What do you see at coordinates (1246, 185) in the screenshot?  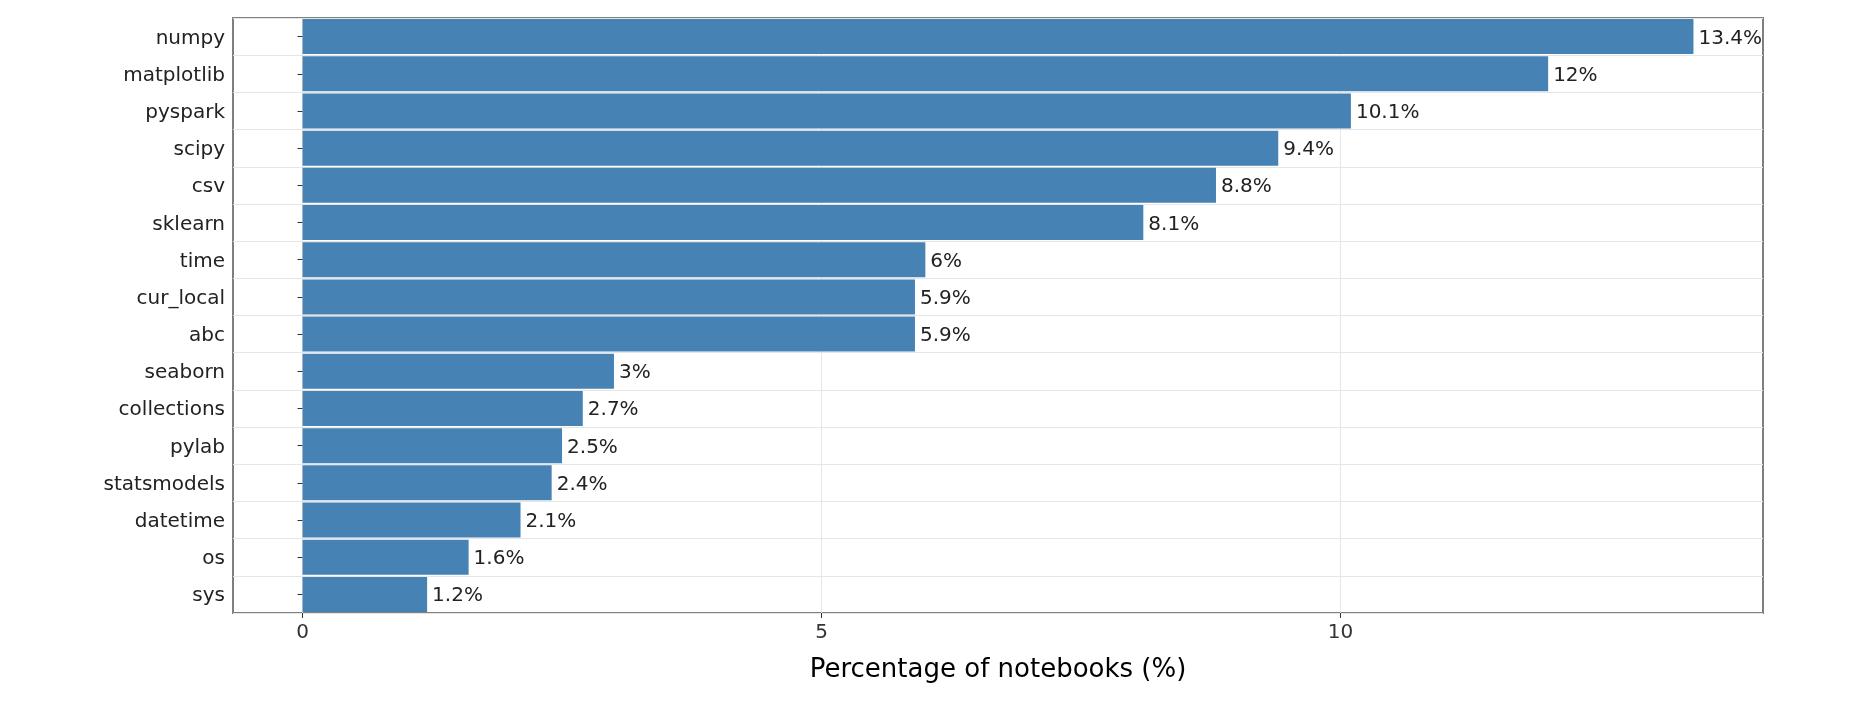 I see `data-label: 8.8%` at bounding box center [1246, 185].